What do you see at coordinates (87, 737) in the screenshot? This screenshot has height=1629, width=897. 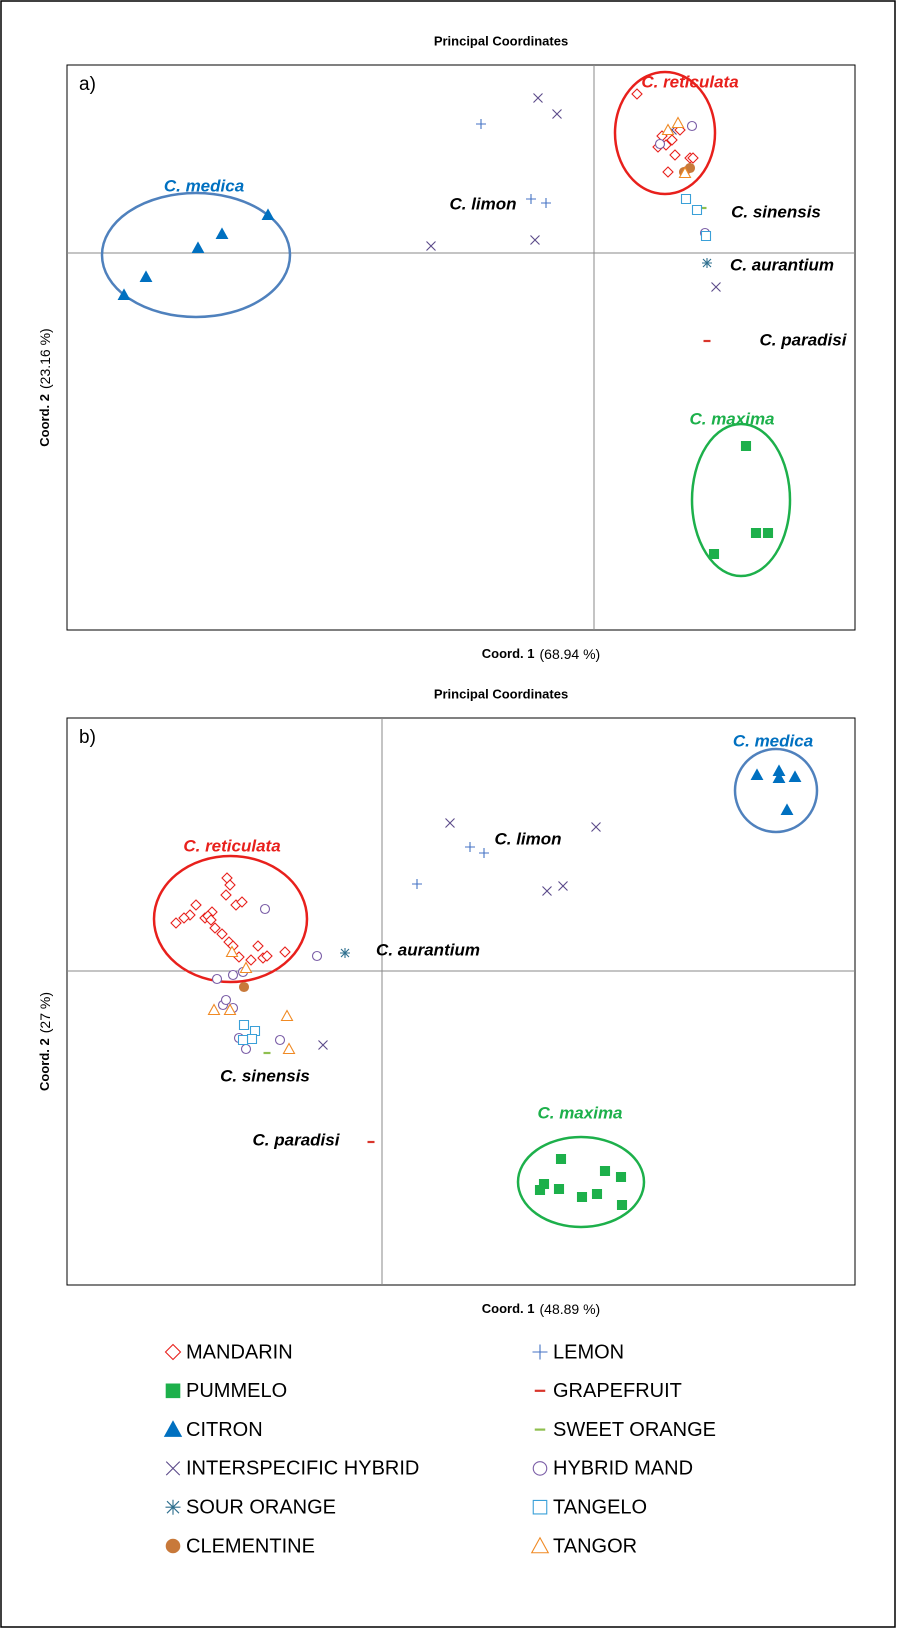 I see `panel-label: b)` at bounding box center [87, 737].